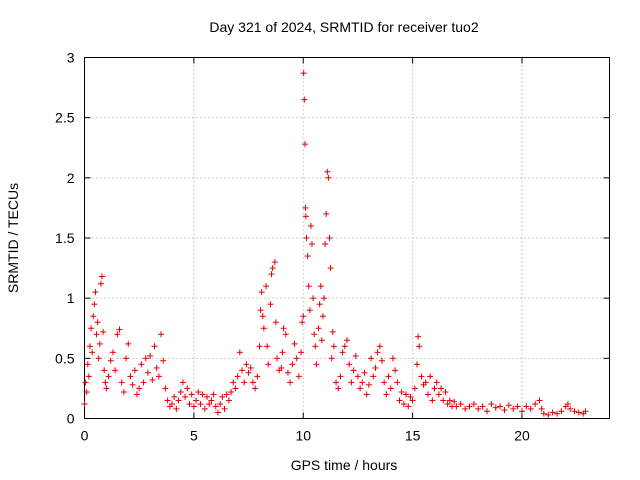  I want to click on y-tick-label: 2, so click(71, 178).